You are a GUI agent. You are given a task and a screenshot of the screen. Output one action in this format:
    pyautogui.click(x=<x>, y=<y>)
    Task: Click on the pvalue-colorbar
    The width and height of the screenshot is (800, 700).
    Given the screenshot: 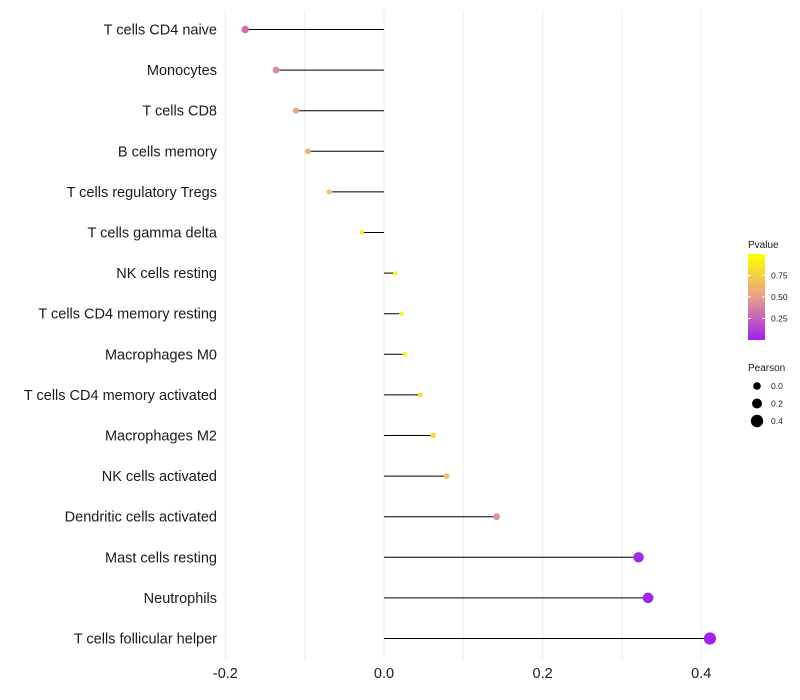 What is the action you would take?
    pyautogui.click(x=756, y=297)
    